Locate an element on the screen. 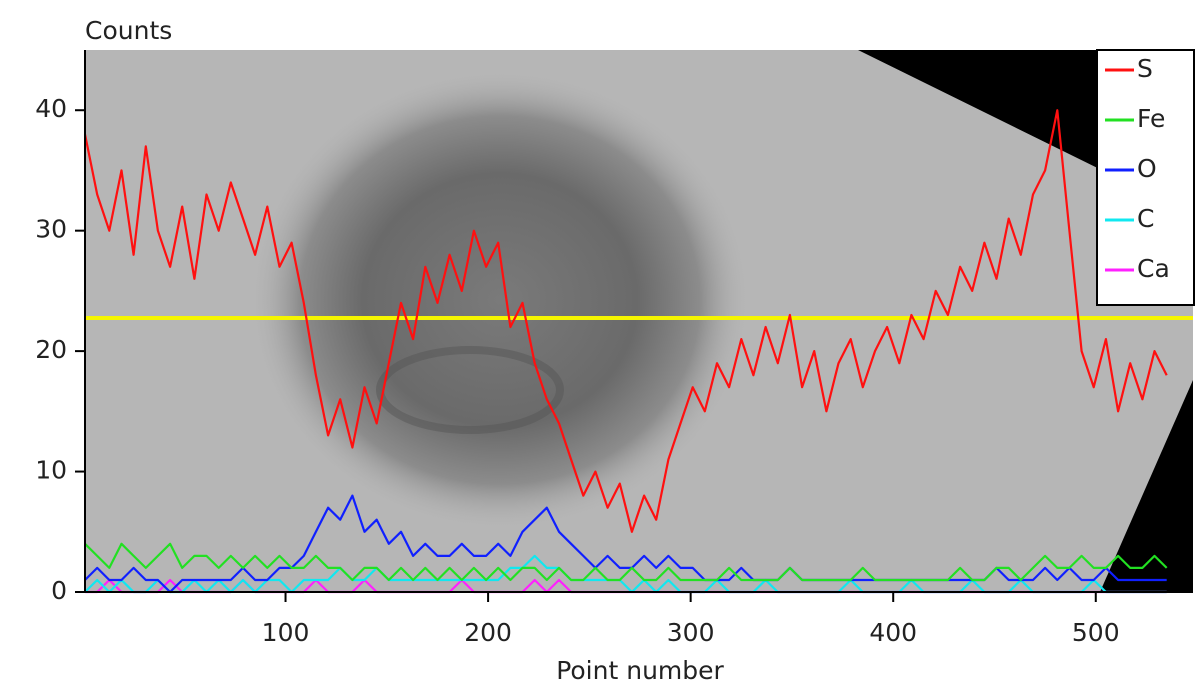 Image resolution: width=1195 pixels, height=689 pixels. legend-label: O is located at coordinates (1147, 168).